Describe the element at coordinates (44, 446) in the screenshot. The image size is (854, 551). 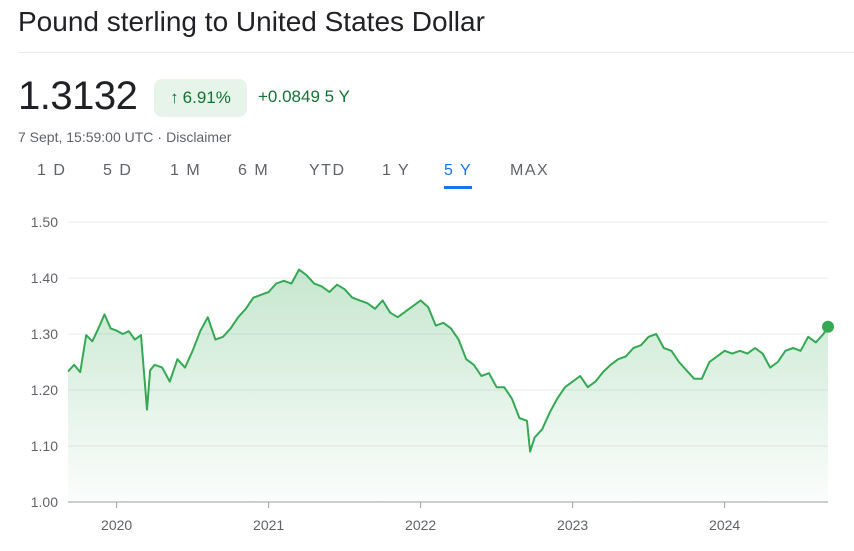
I see `y-tick-label: 1.10` at that location.